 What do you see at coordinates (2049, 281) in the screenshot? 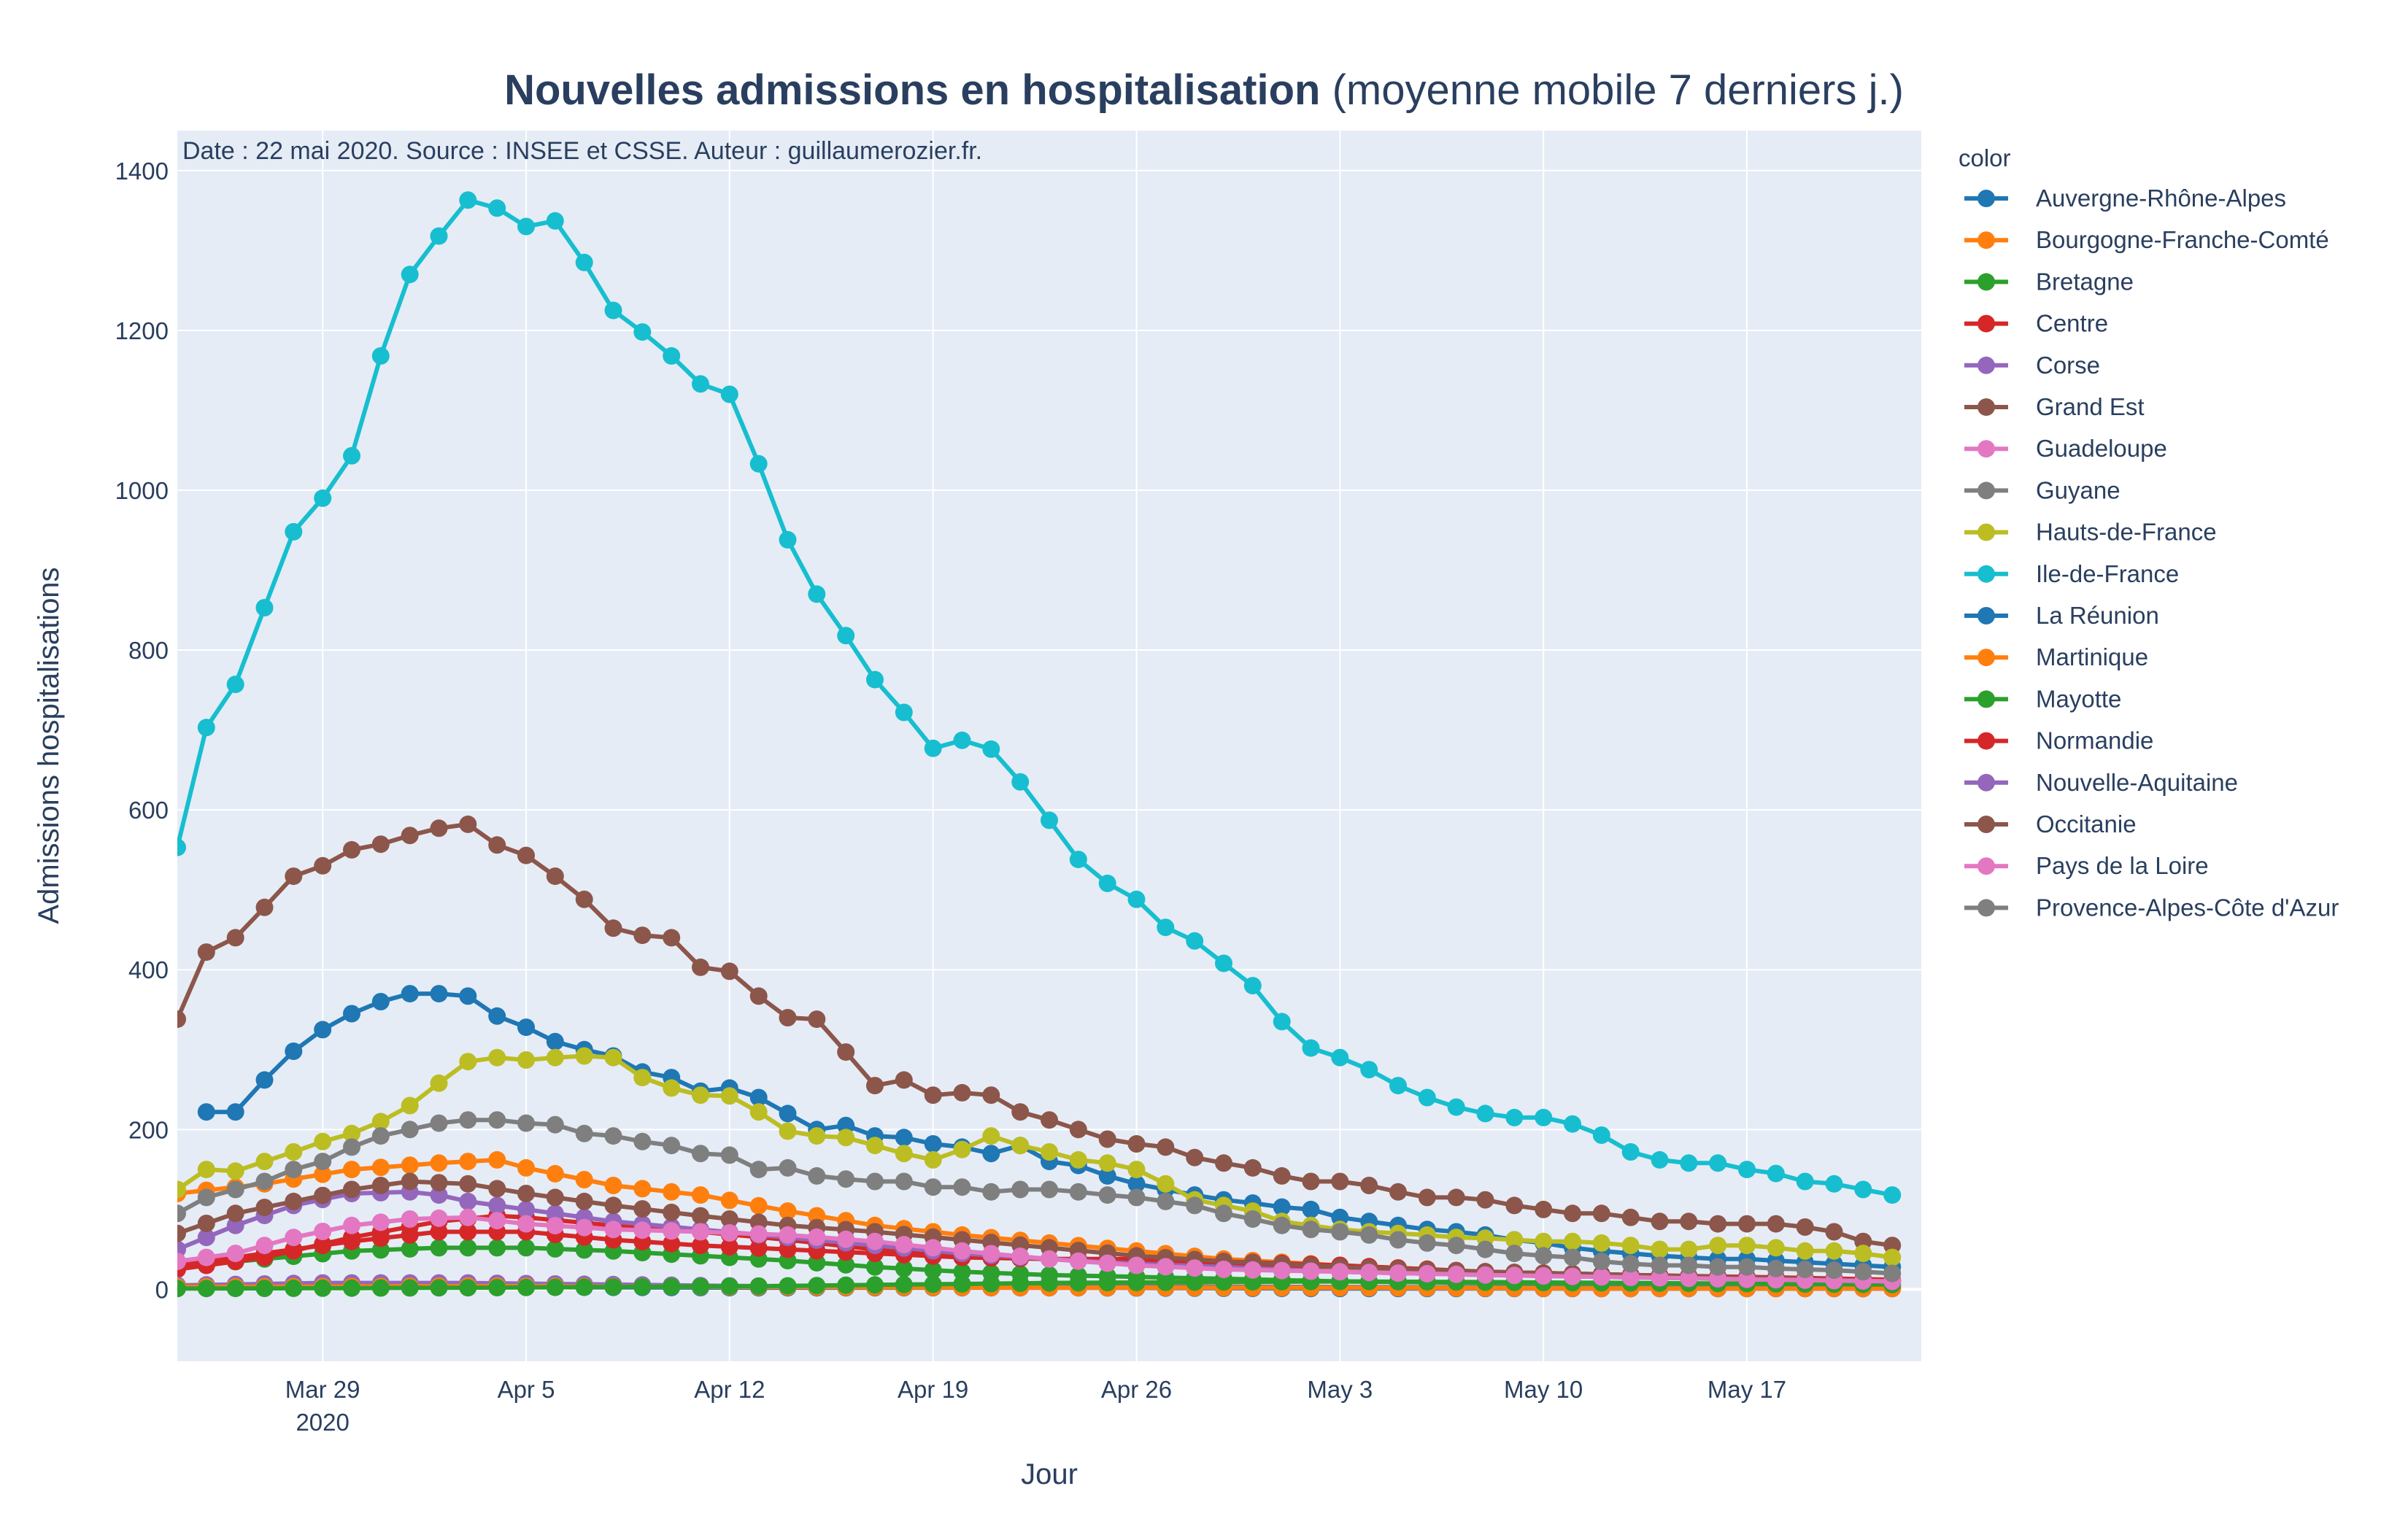
I see `legend-item: Bretagne` at bounding box center [2049, 281].